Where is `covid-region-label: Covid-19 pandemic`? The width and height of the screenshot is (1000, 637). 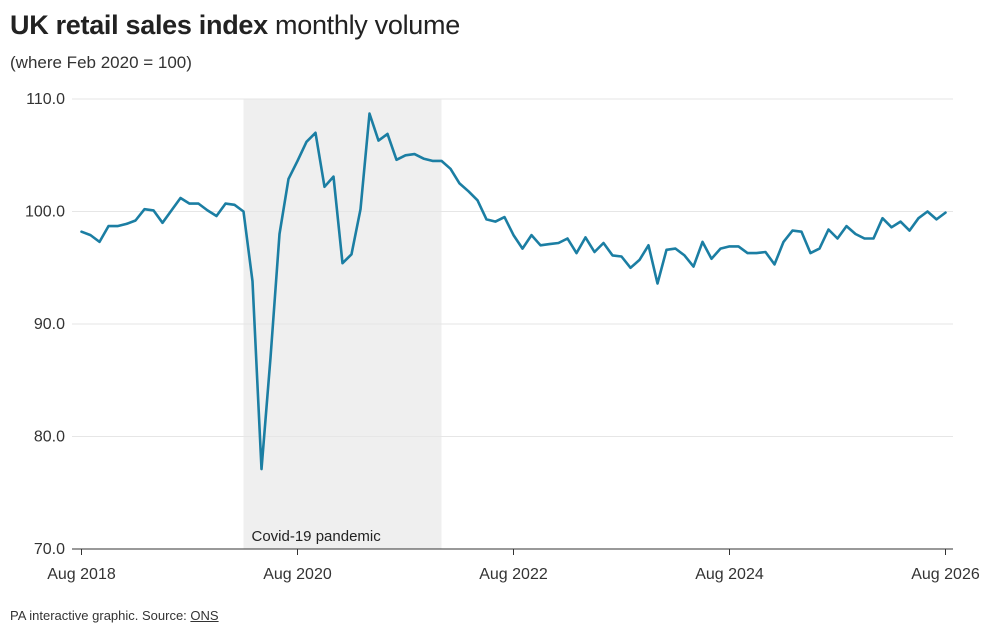 covid-region-label: Covid-19 pandemic is located at coordinates (317, 536).